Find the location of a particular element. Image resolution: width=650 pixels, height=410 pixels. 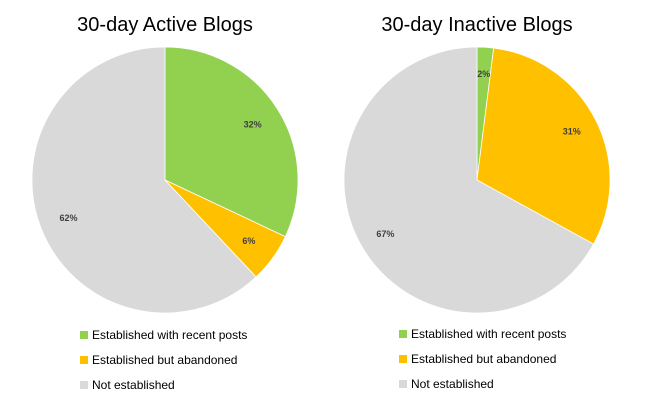

slice-value-label: 31% is located at coordinates (572, 132).